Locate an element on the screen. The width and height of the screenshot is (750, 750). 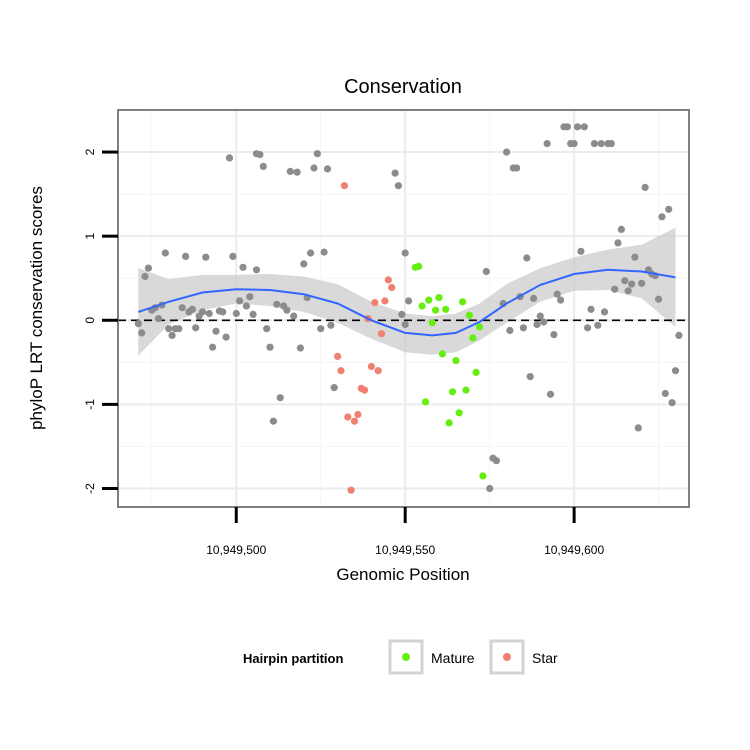
y-axis: -2 -1 0 1 2 is located at coordinates (100, 321).